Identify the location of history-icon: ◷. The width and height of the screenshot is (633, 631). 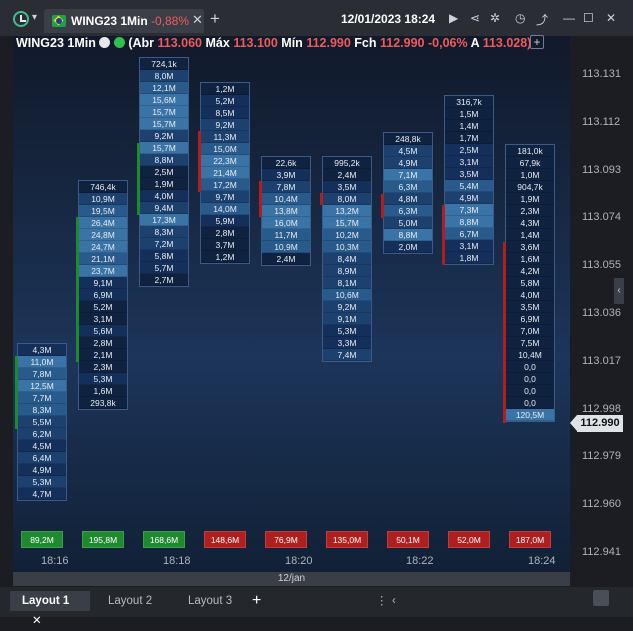
(520, 18).